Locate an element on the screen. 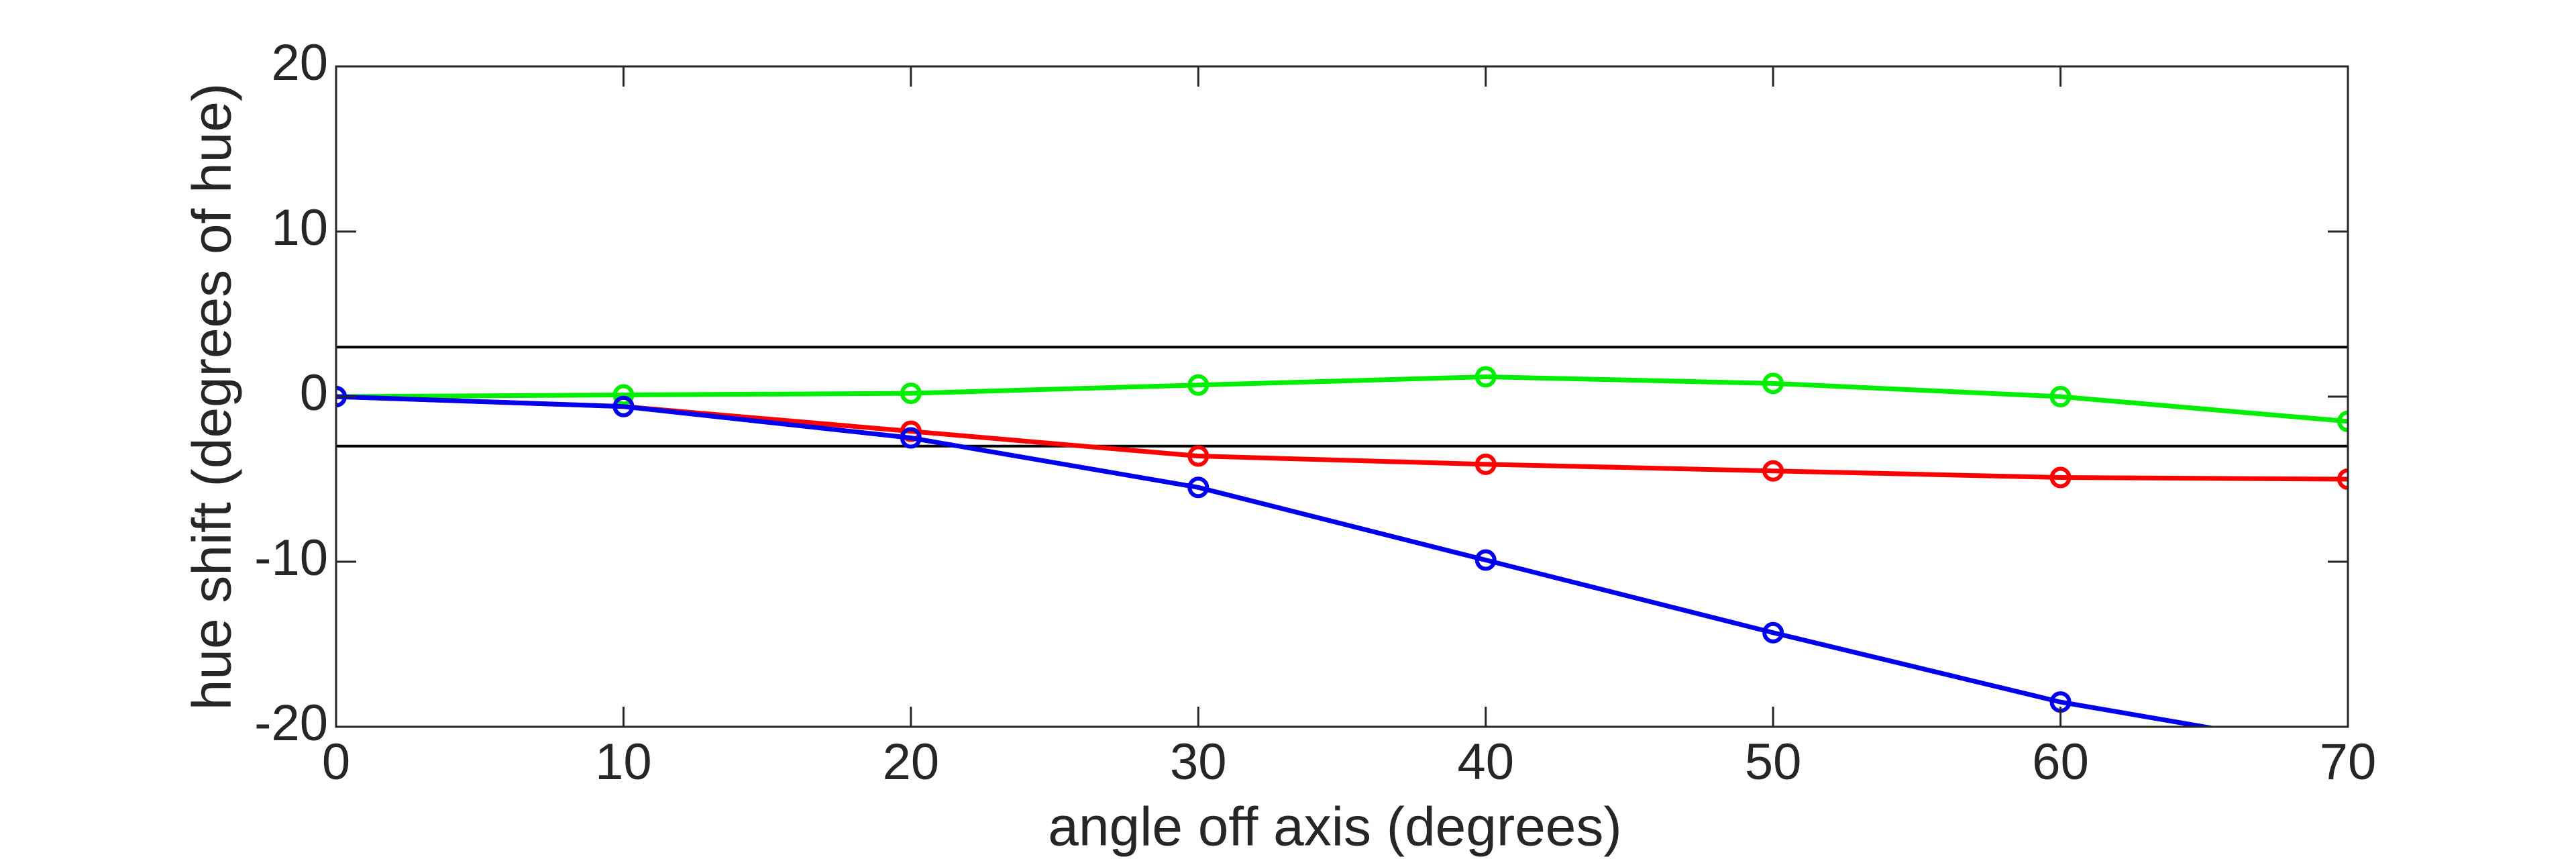 This screenshot has height=859, width=2576. y-tick-label: -10 is located at coordinates (291, 558).